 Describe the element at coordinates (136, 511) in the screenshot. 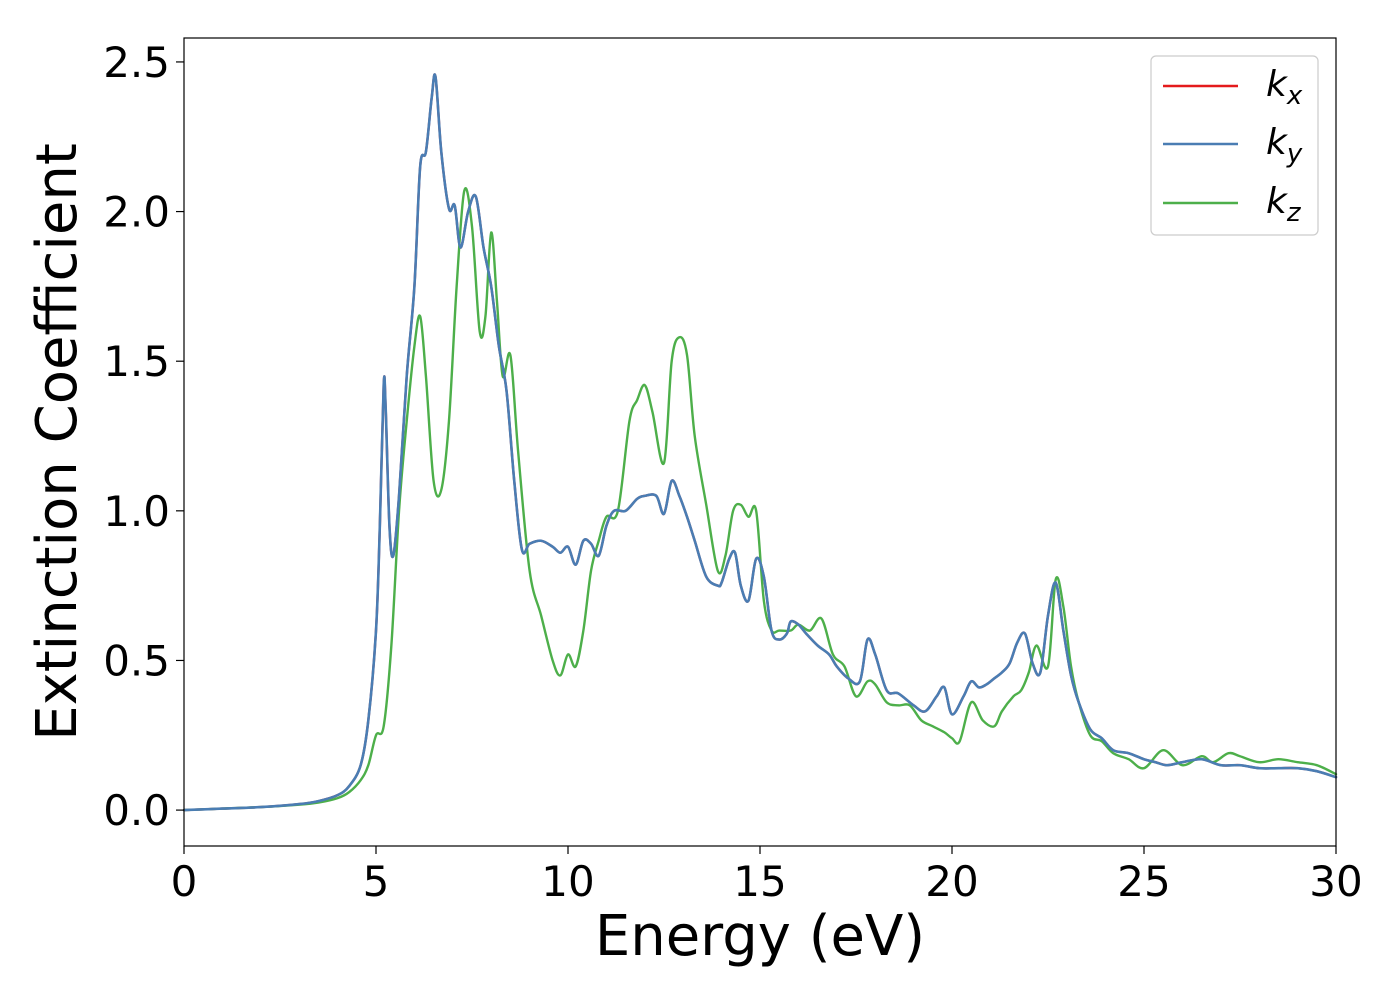

I see `y-tick-label: 1.0` at that location.